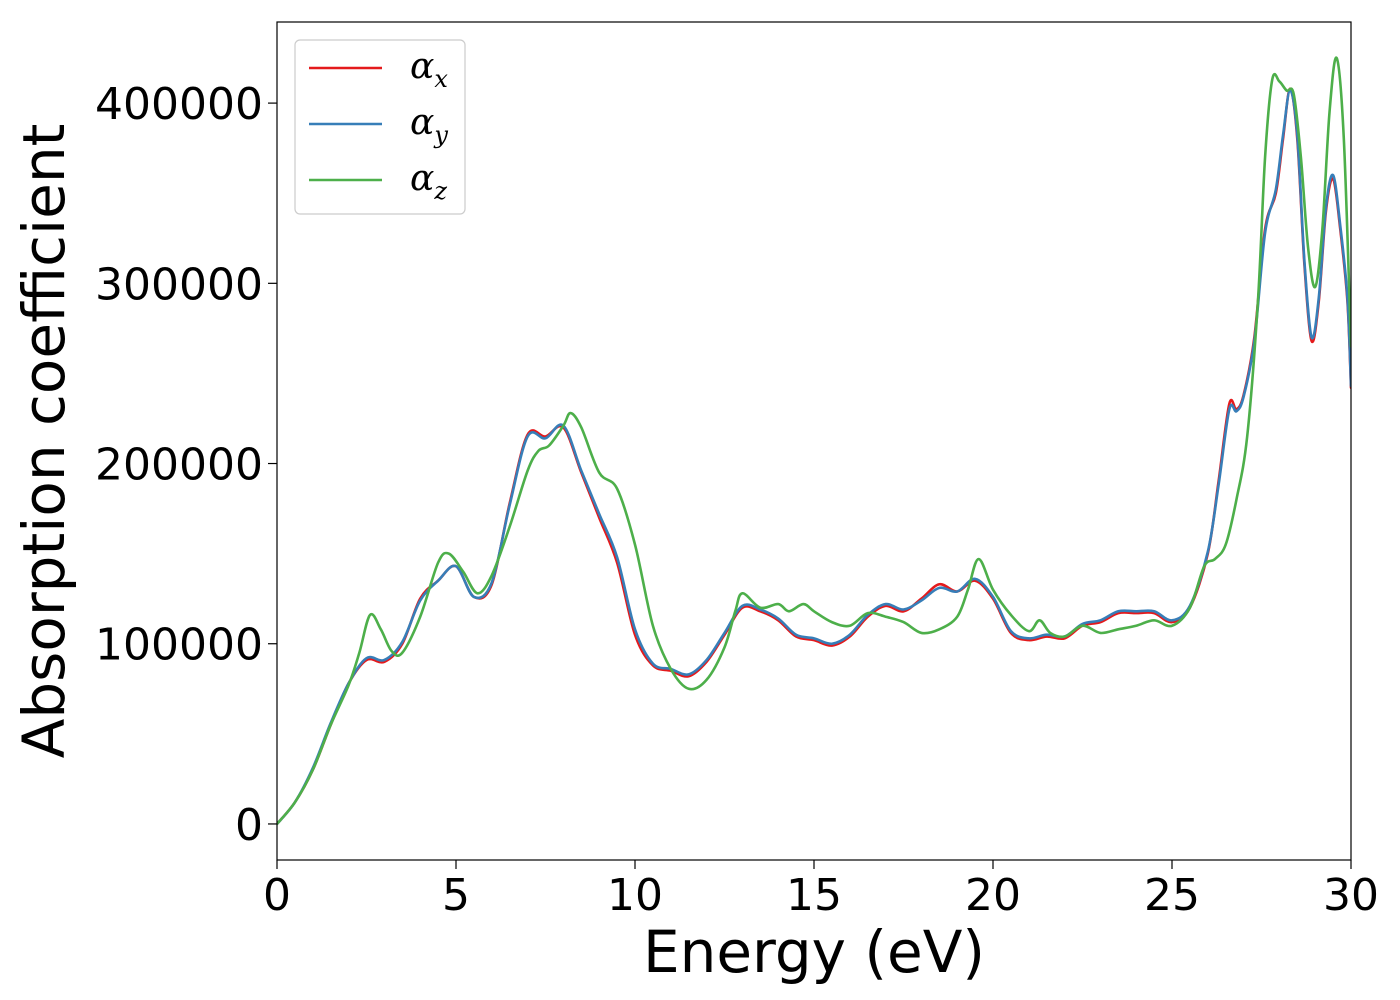  Describe the element at coordinates (249, 825) in the screenshot. I see `y-tick-label: 0` at that location.